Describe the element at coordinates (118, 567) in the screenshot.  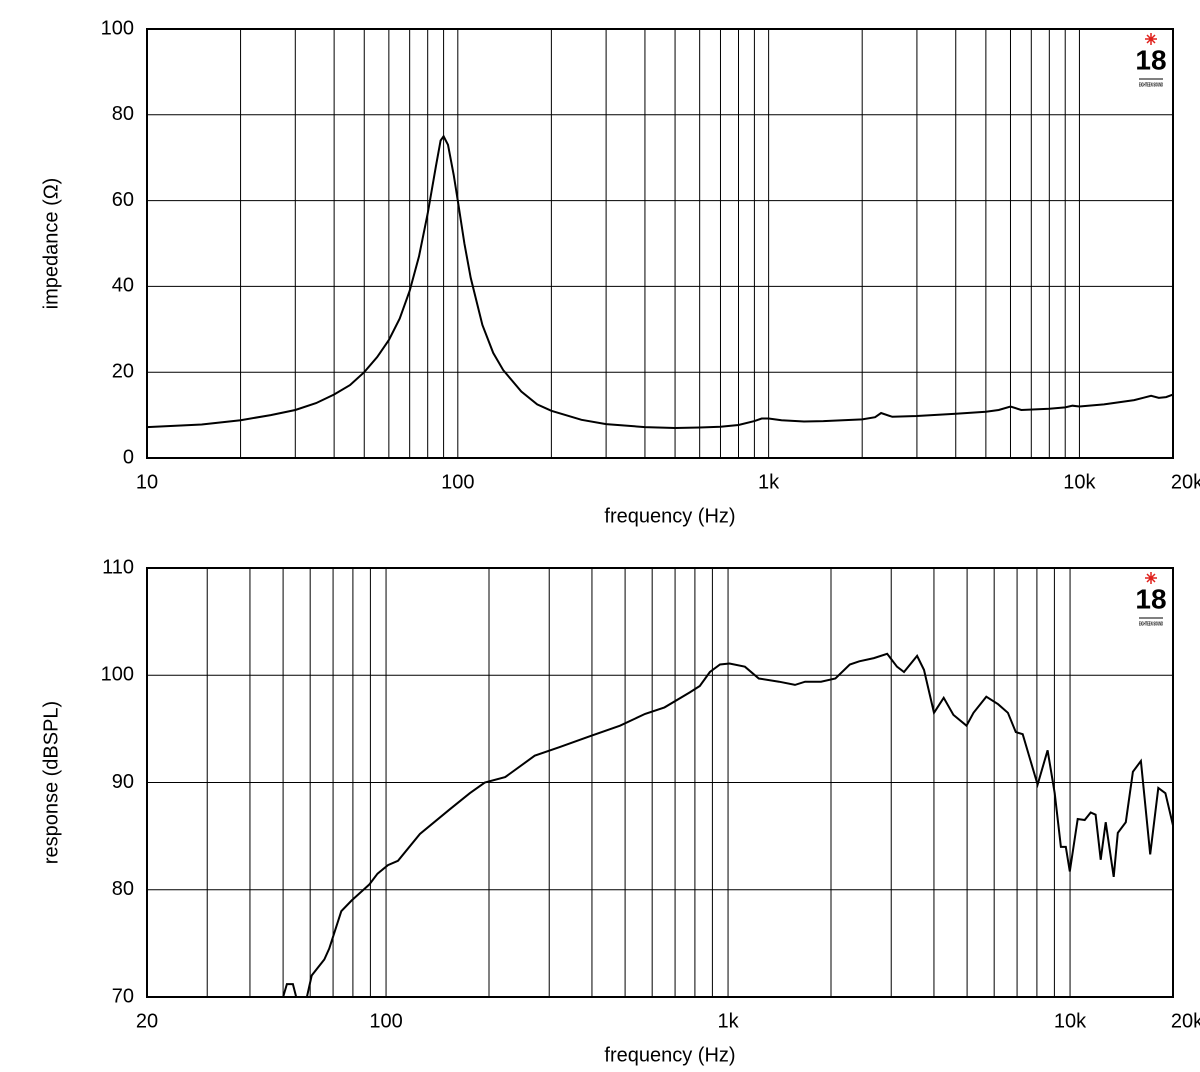
I see `y-tick-label: 110` at that location.